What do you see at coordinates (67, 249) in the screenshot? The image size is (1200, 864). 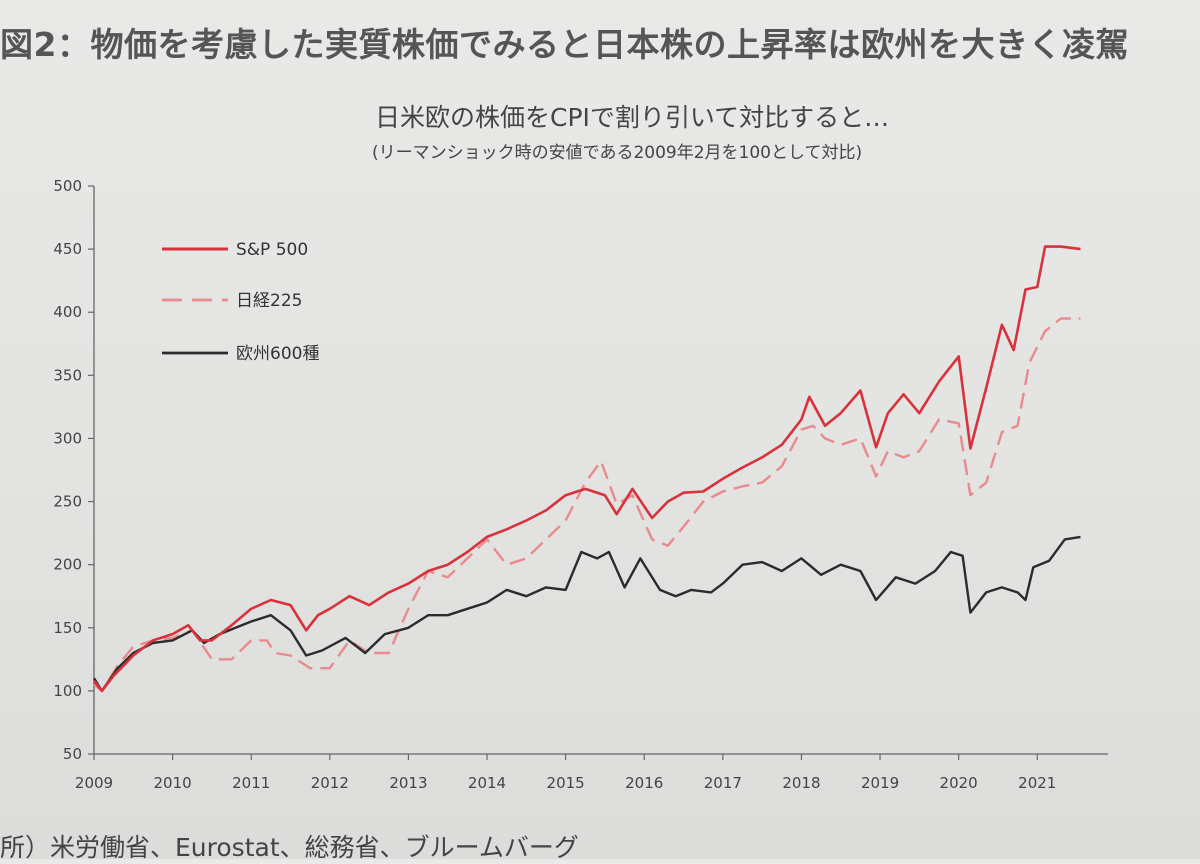 I see `y-tick-label: 450` at bounding box center [67, 249].